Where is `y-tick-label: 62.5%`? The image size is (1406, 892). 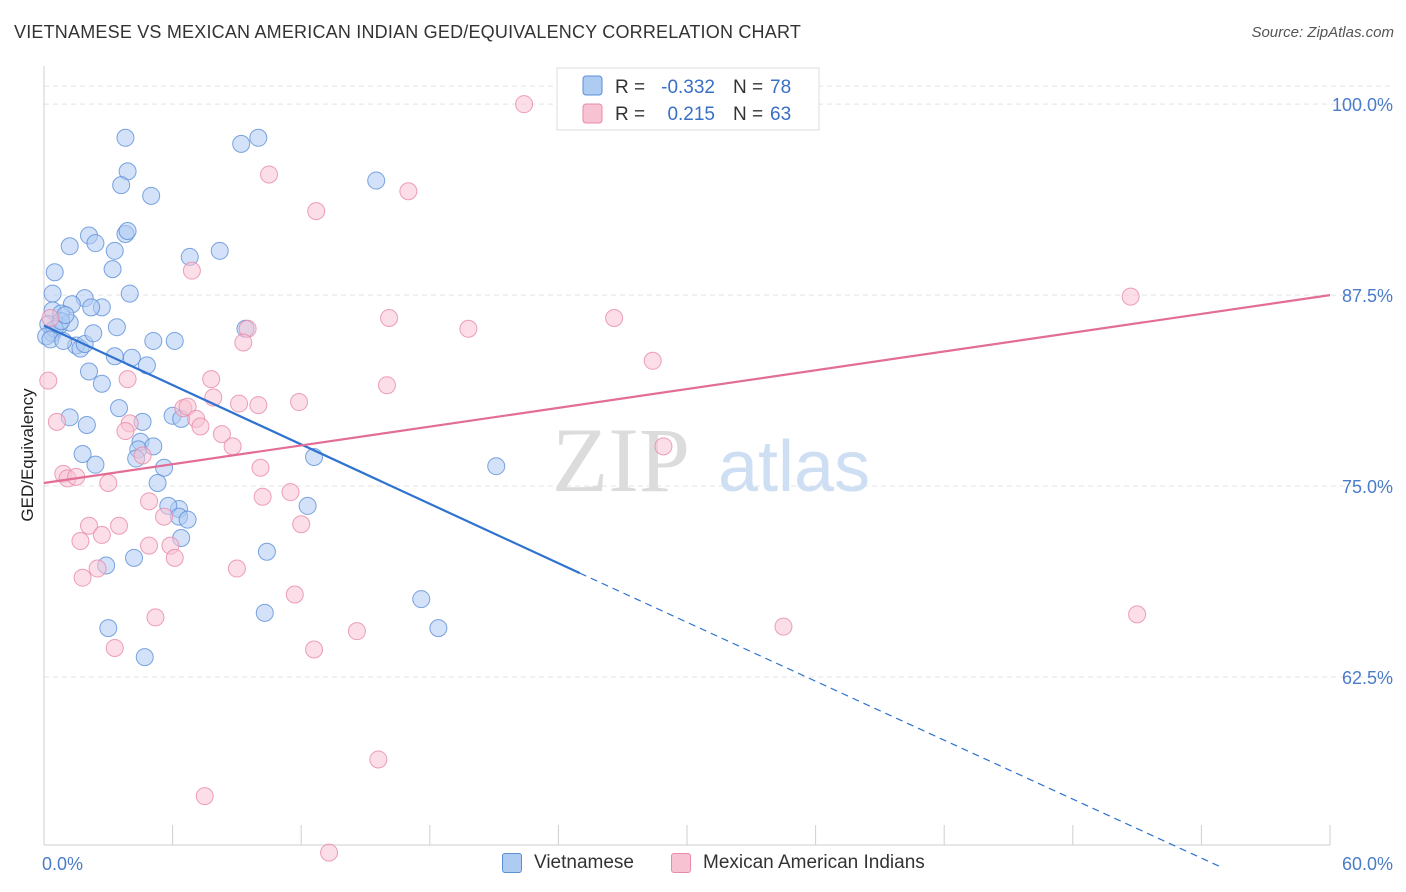
y-tick-label: 62.5% is located at coordinates (1367, 678).